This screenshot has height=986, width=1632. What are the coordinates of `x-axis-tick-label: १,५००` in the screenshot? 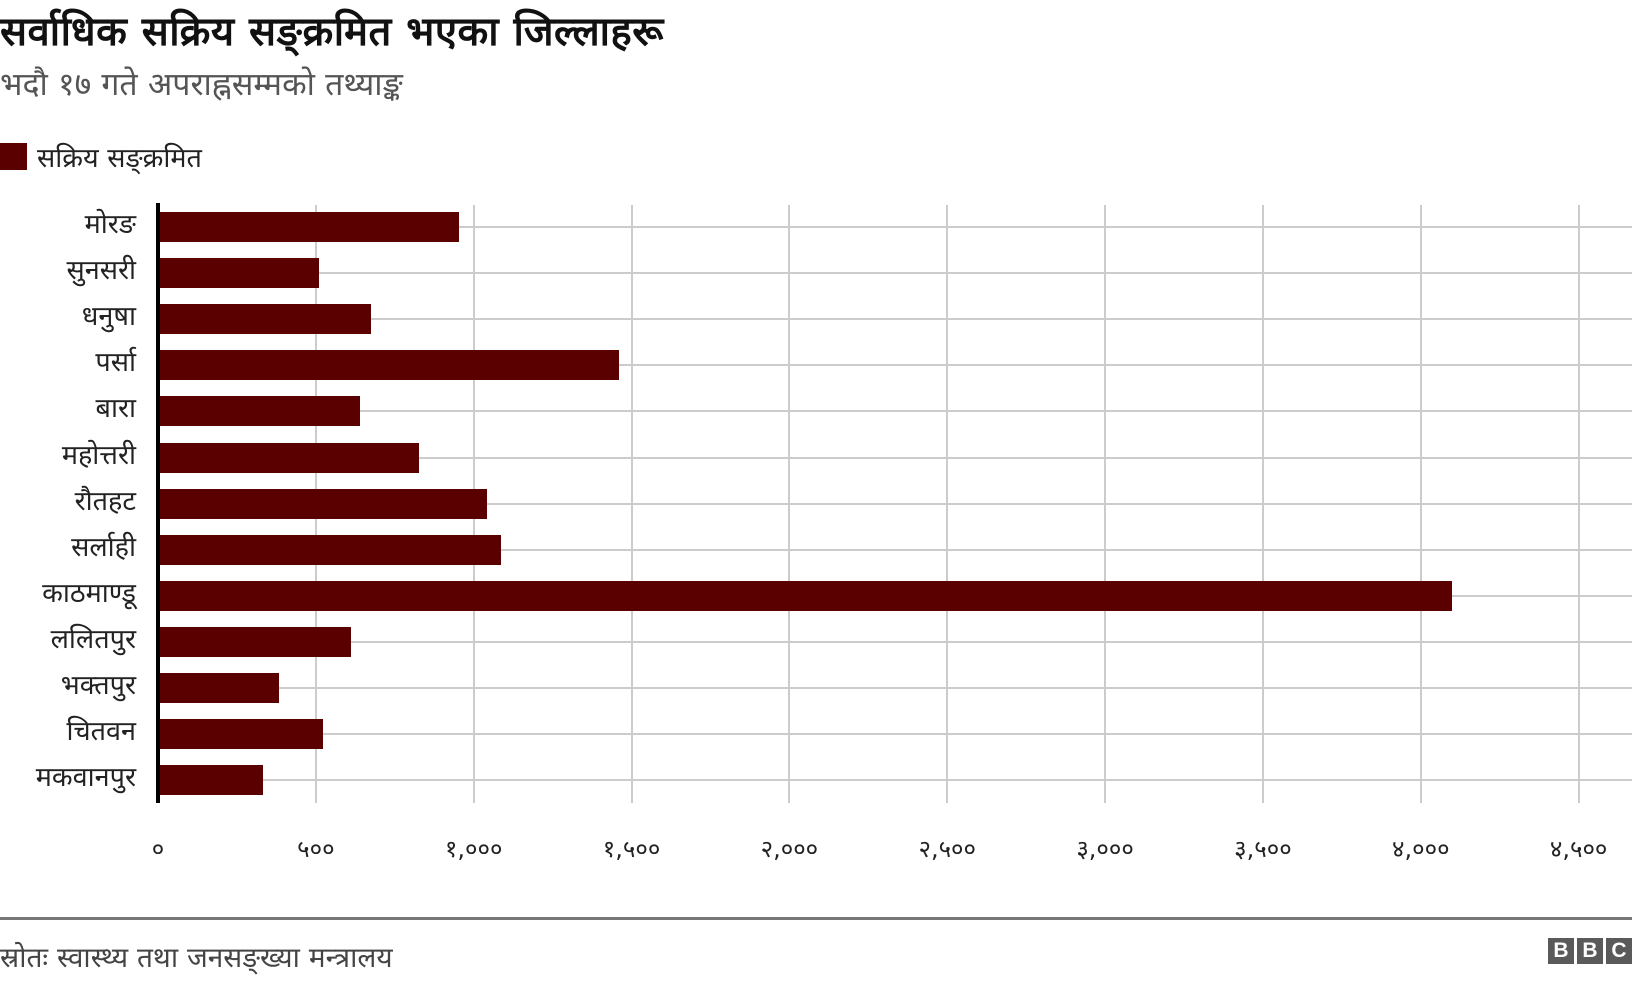 It's located at (631, 849).